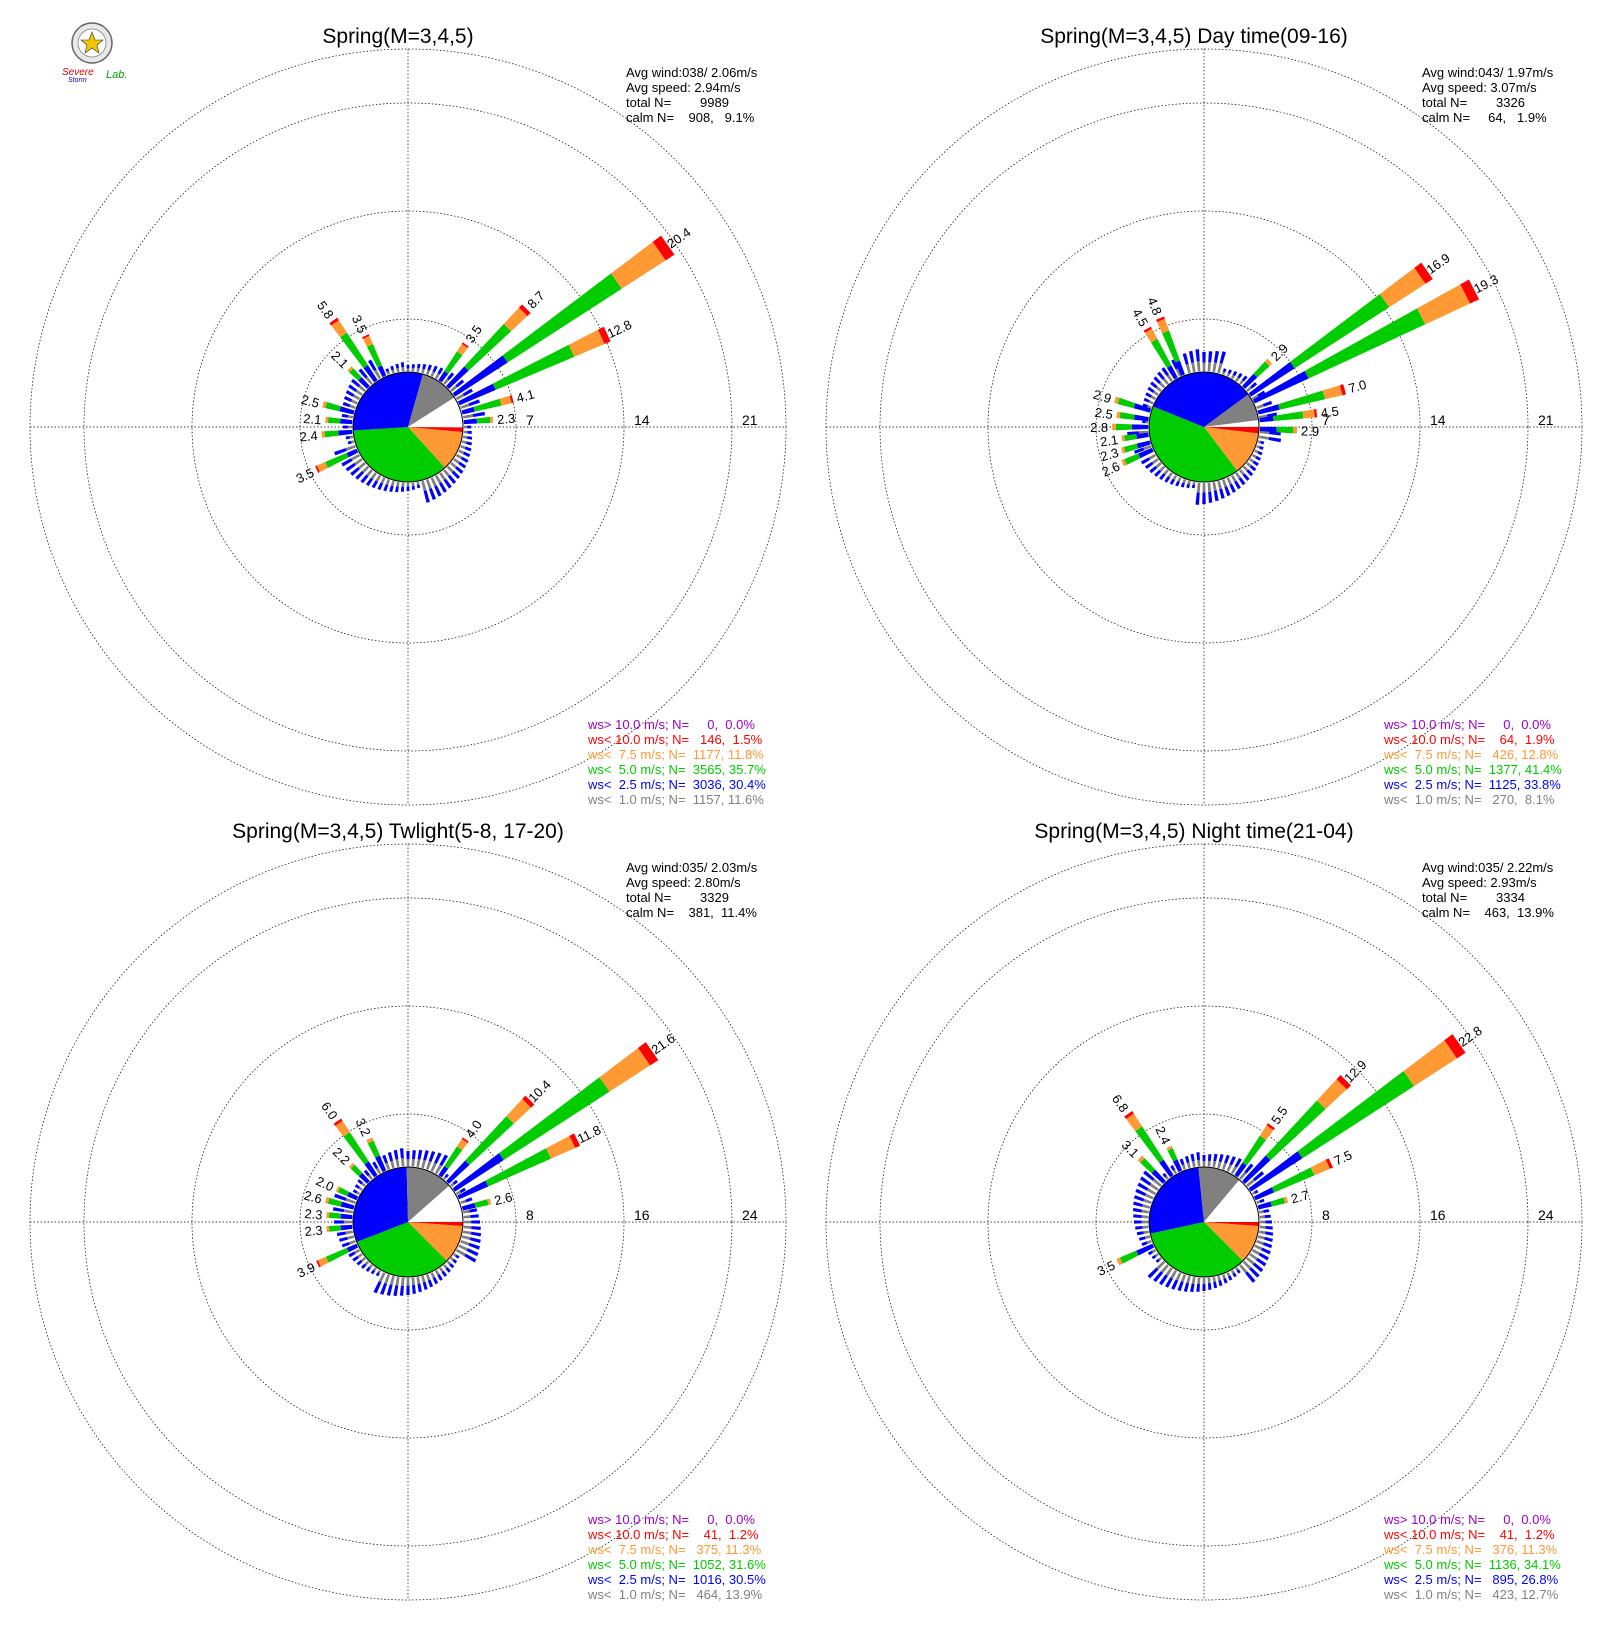 The width and height of the screenshot is (1620, 1640). I want to click on petal-label: 6.0, so click(329, 1110).